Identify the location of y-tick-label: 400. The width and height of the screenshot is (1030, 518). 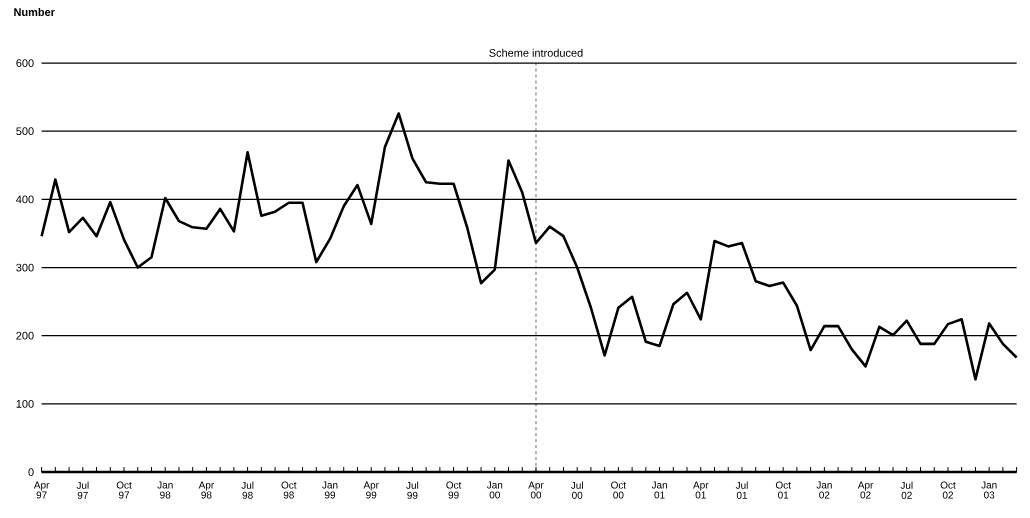
(25, 199).